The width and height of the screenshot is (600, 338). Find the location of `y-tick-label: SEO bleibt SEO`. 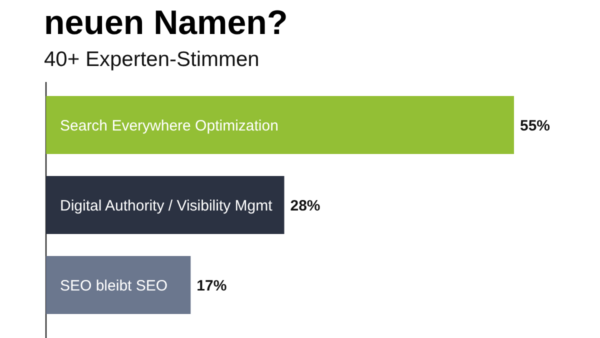

y-tick-label: SEO bleibt SEO is located at coordinates (114, 285).